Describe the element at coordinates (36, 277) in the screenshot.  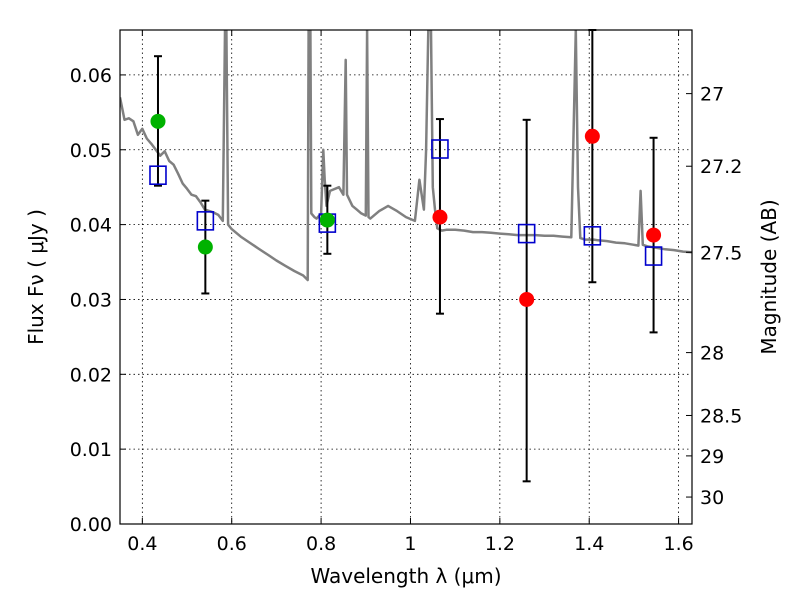
I see `y-axis-label: Flux Fν ( μJy )` at that location.